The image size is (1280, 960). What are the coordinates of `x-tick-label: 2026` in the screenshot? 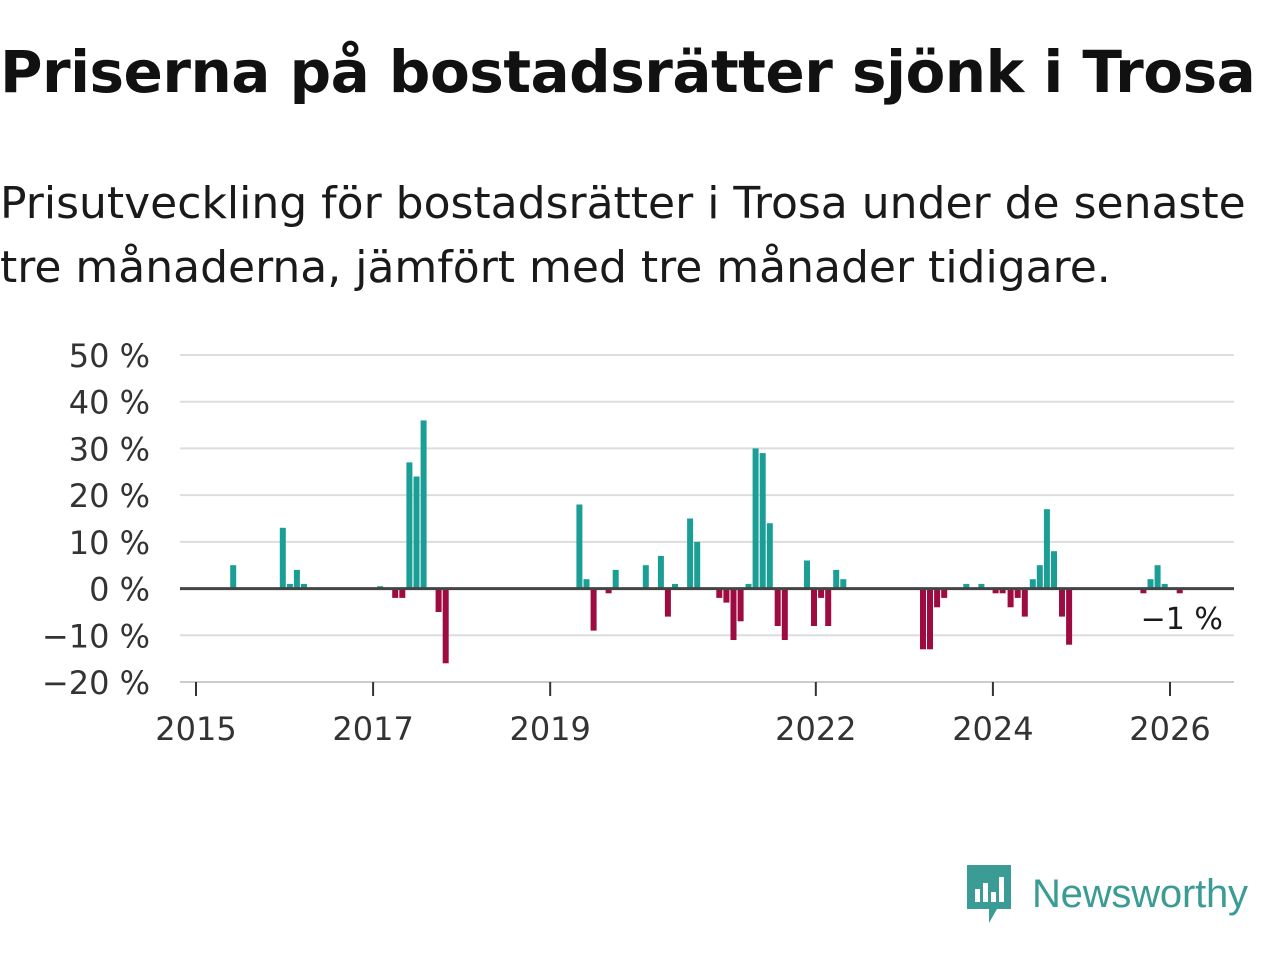 It's located at (1169, 729).